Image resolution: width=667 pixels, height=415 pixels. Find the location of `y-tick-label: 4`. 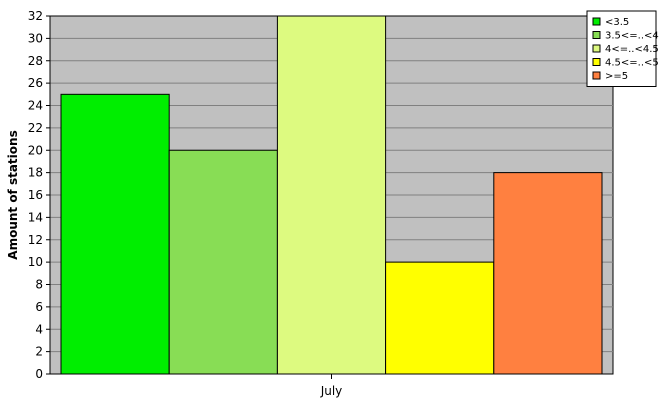

y-tick-label: 4 is located at coordinates (39, 329).